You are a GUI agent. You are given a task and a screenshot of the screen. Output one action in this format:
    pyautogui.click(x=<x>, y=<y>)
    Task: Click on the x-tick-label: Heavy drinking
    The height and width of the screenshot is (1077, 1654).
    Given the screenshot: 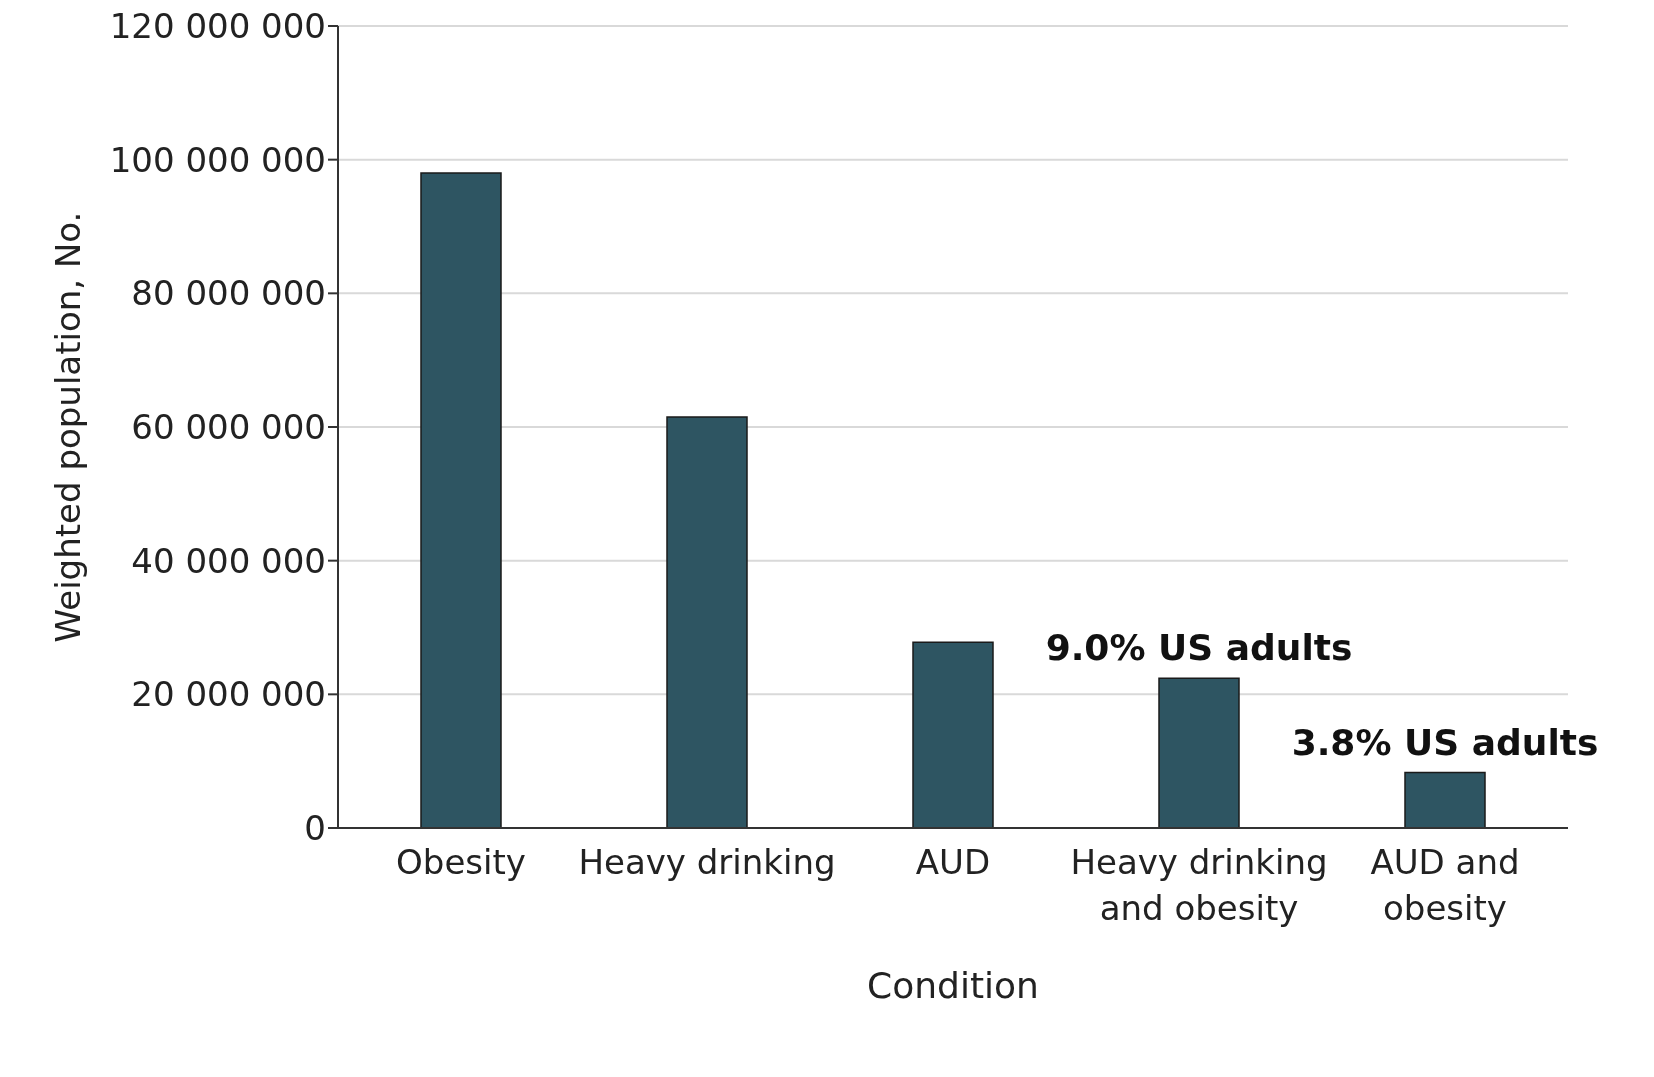 What is the action you would take?
    pyautogui.click(x=707, y=862)
    